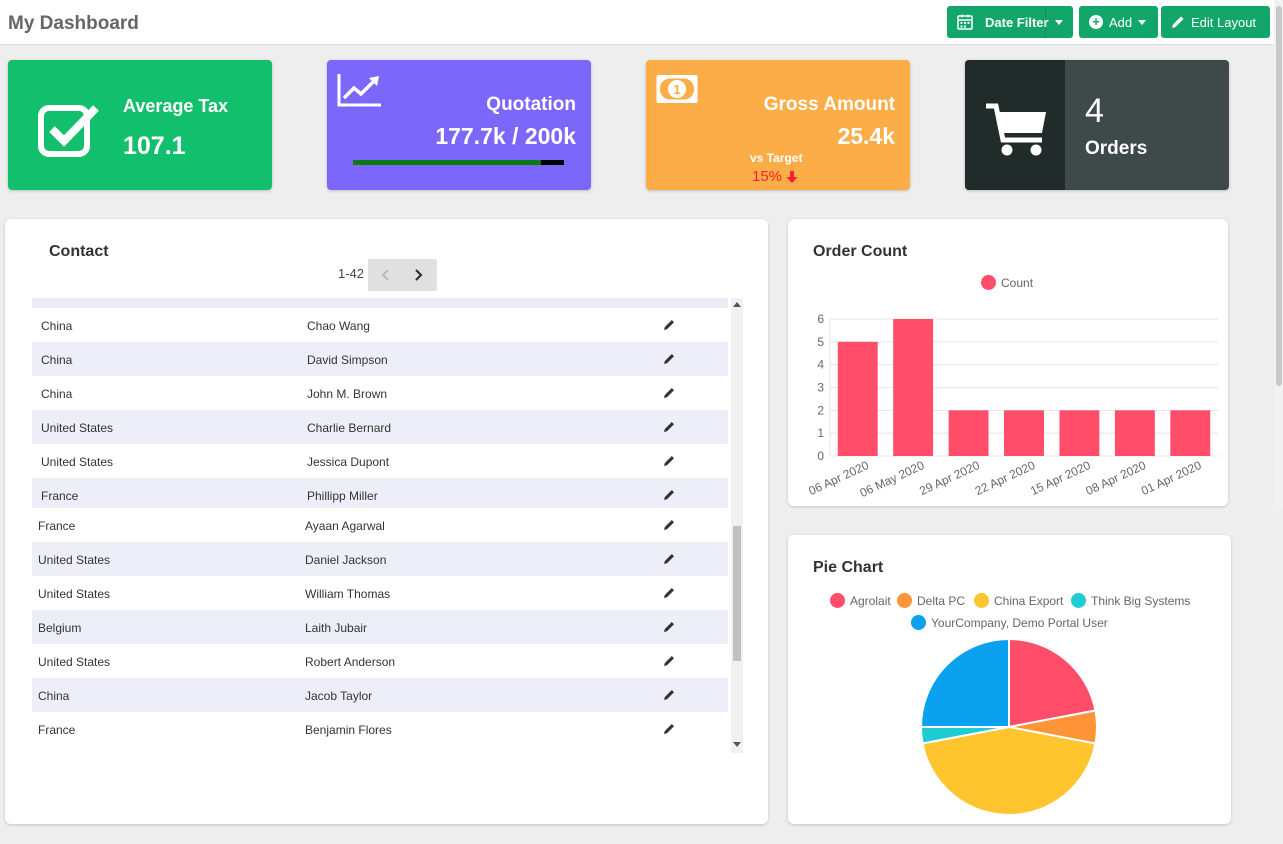  Describe the element at coordinates (380, 525) in the screenshot. I see `table-row: France Ayaan Agarwal` at that location.